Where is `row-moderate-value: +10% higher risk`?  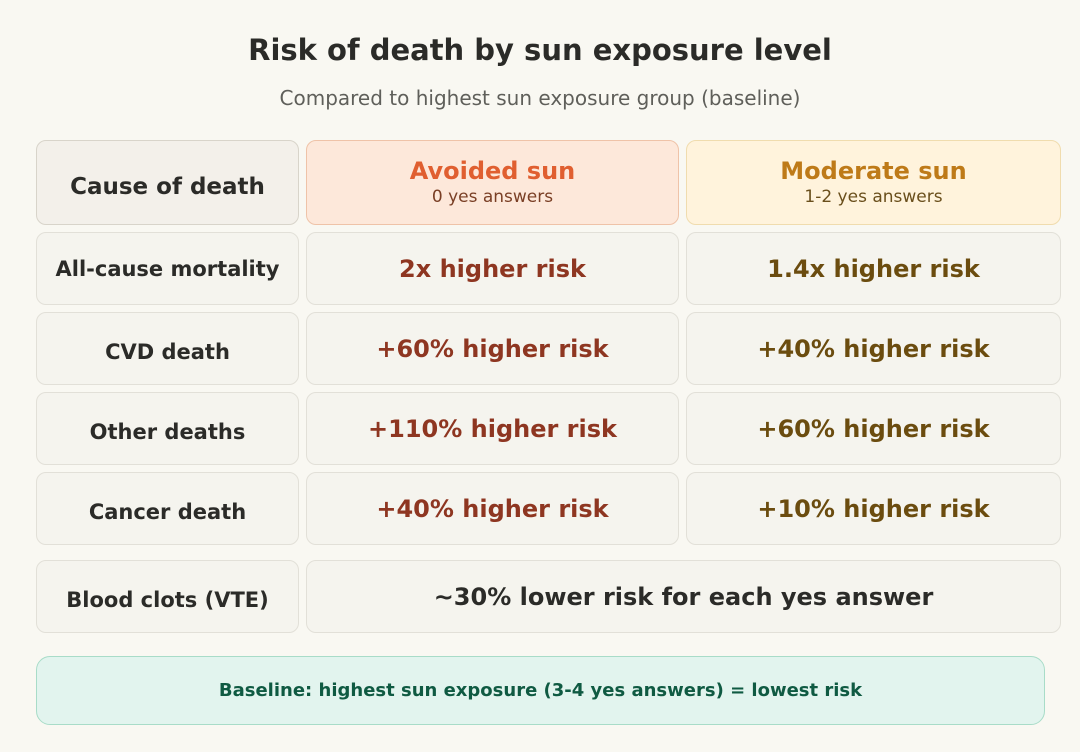
row-moderate-value: +10% higher risk is located at coordinates (873, 508).